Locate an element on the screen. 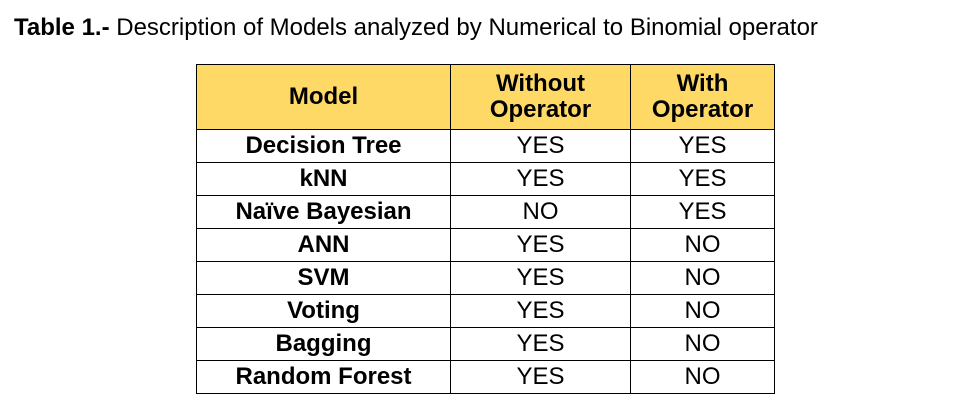  model-name-cell: Decision Tree is located at coordinates (323, 146).